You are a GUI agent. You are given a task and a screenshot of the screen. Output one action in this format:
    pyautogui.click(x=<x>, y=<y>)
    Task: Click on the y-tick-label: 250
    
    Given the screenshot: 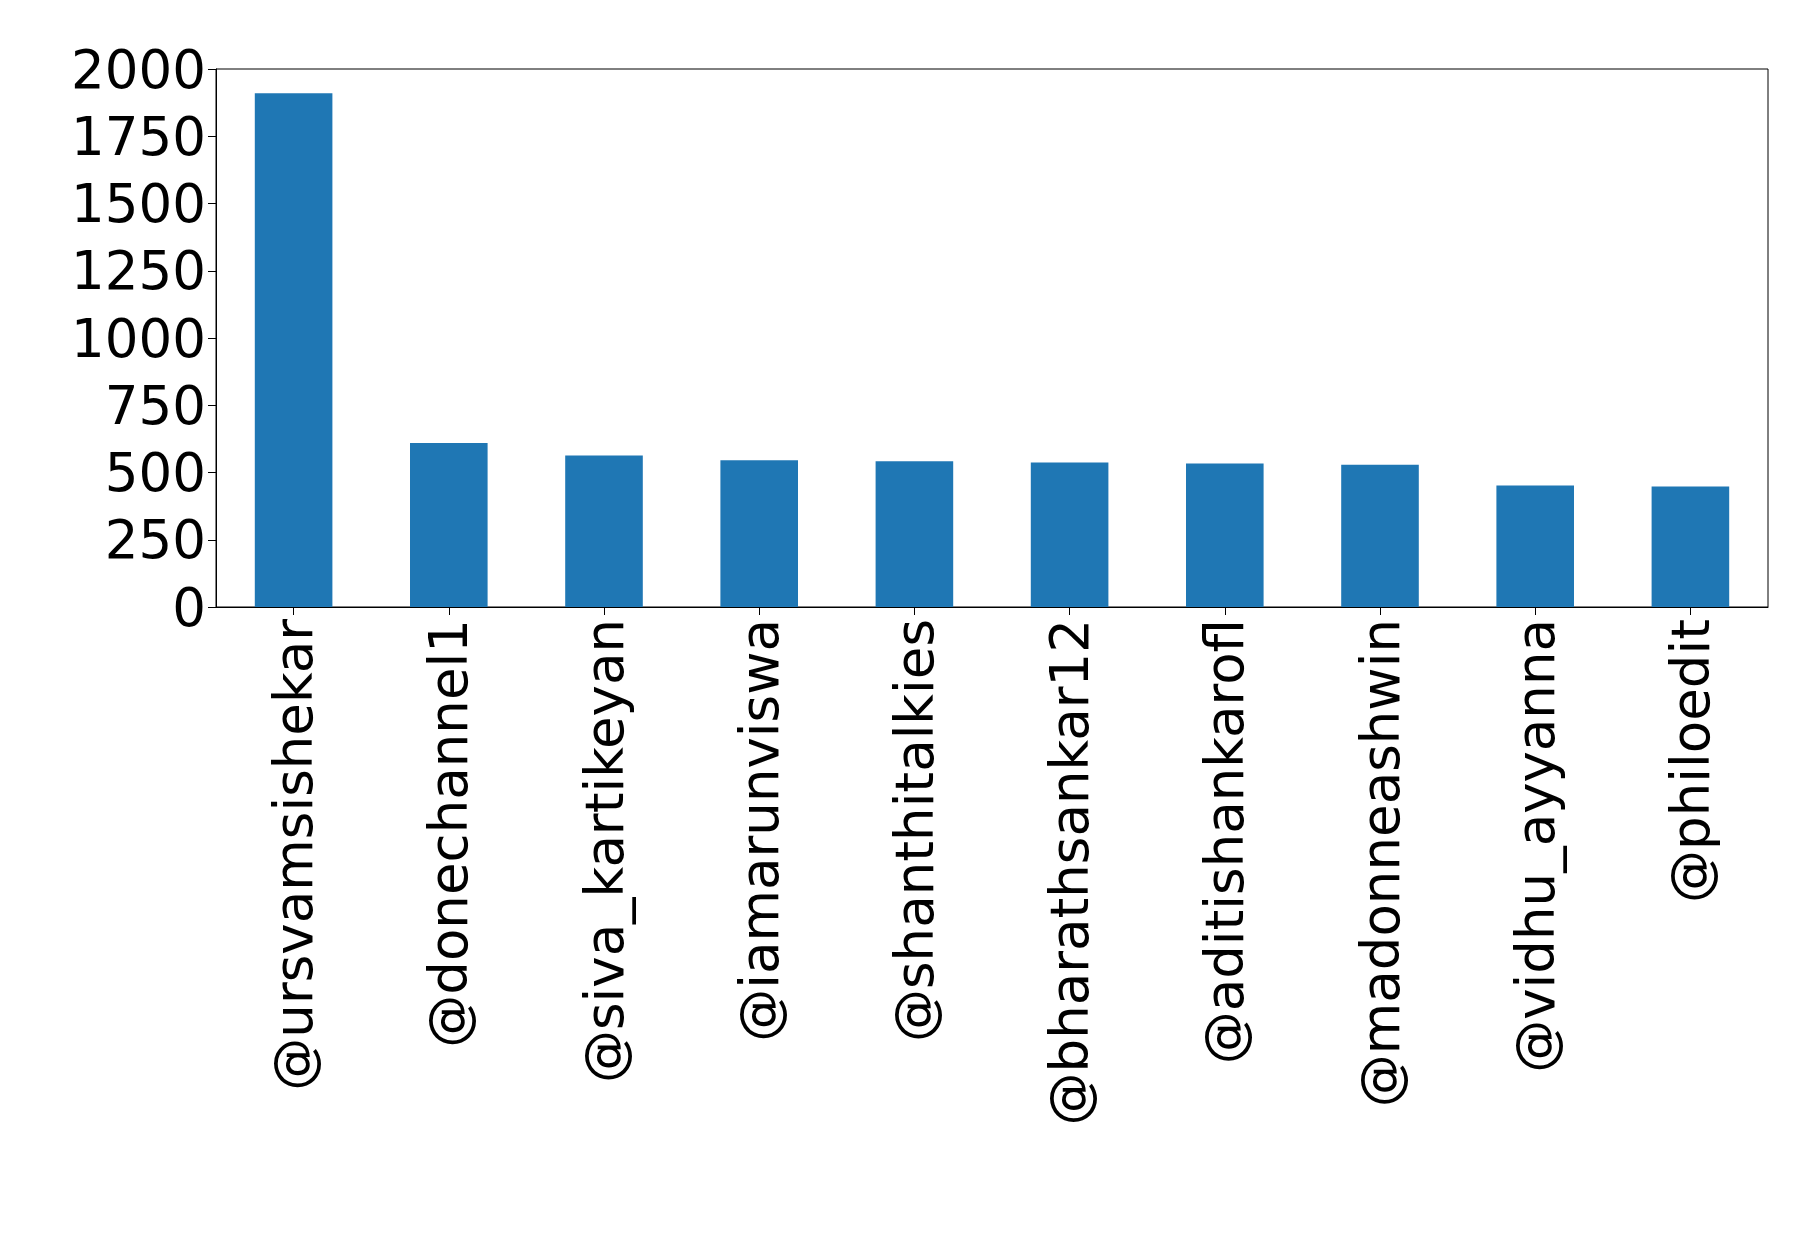 What is the action you would take?
    pyautogui.click(x=155, y=540)
    